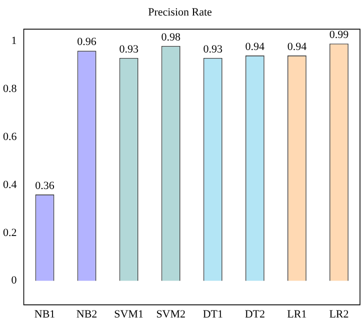 This screenshot has height=328, width=363. What do you see at coordinates (339, 314) in the screenshot?
I see `x-tick-label: LR2` at bounding box center [339, 314].